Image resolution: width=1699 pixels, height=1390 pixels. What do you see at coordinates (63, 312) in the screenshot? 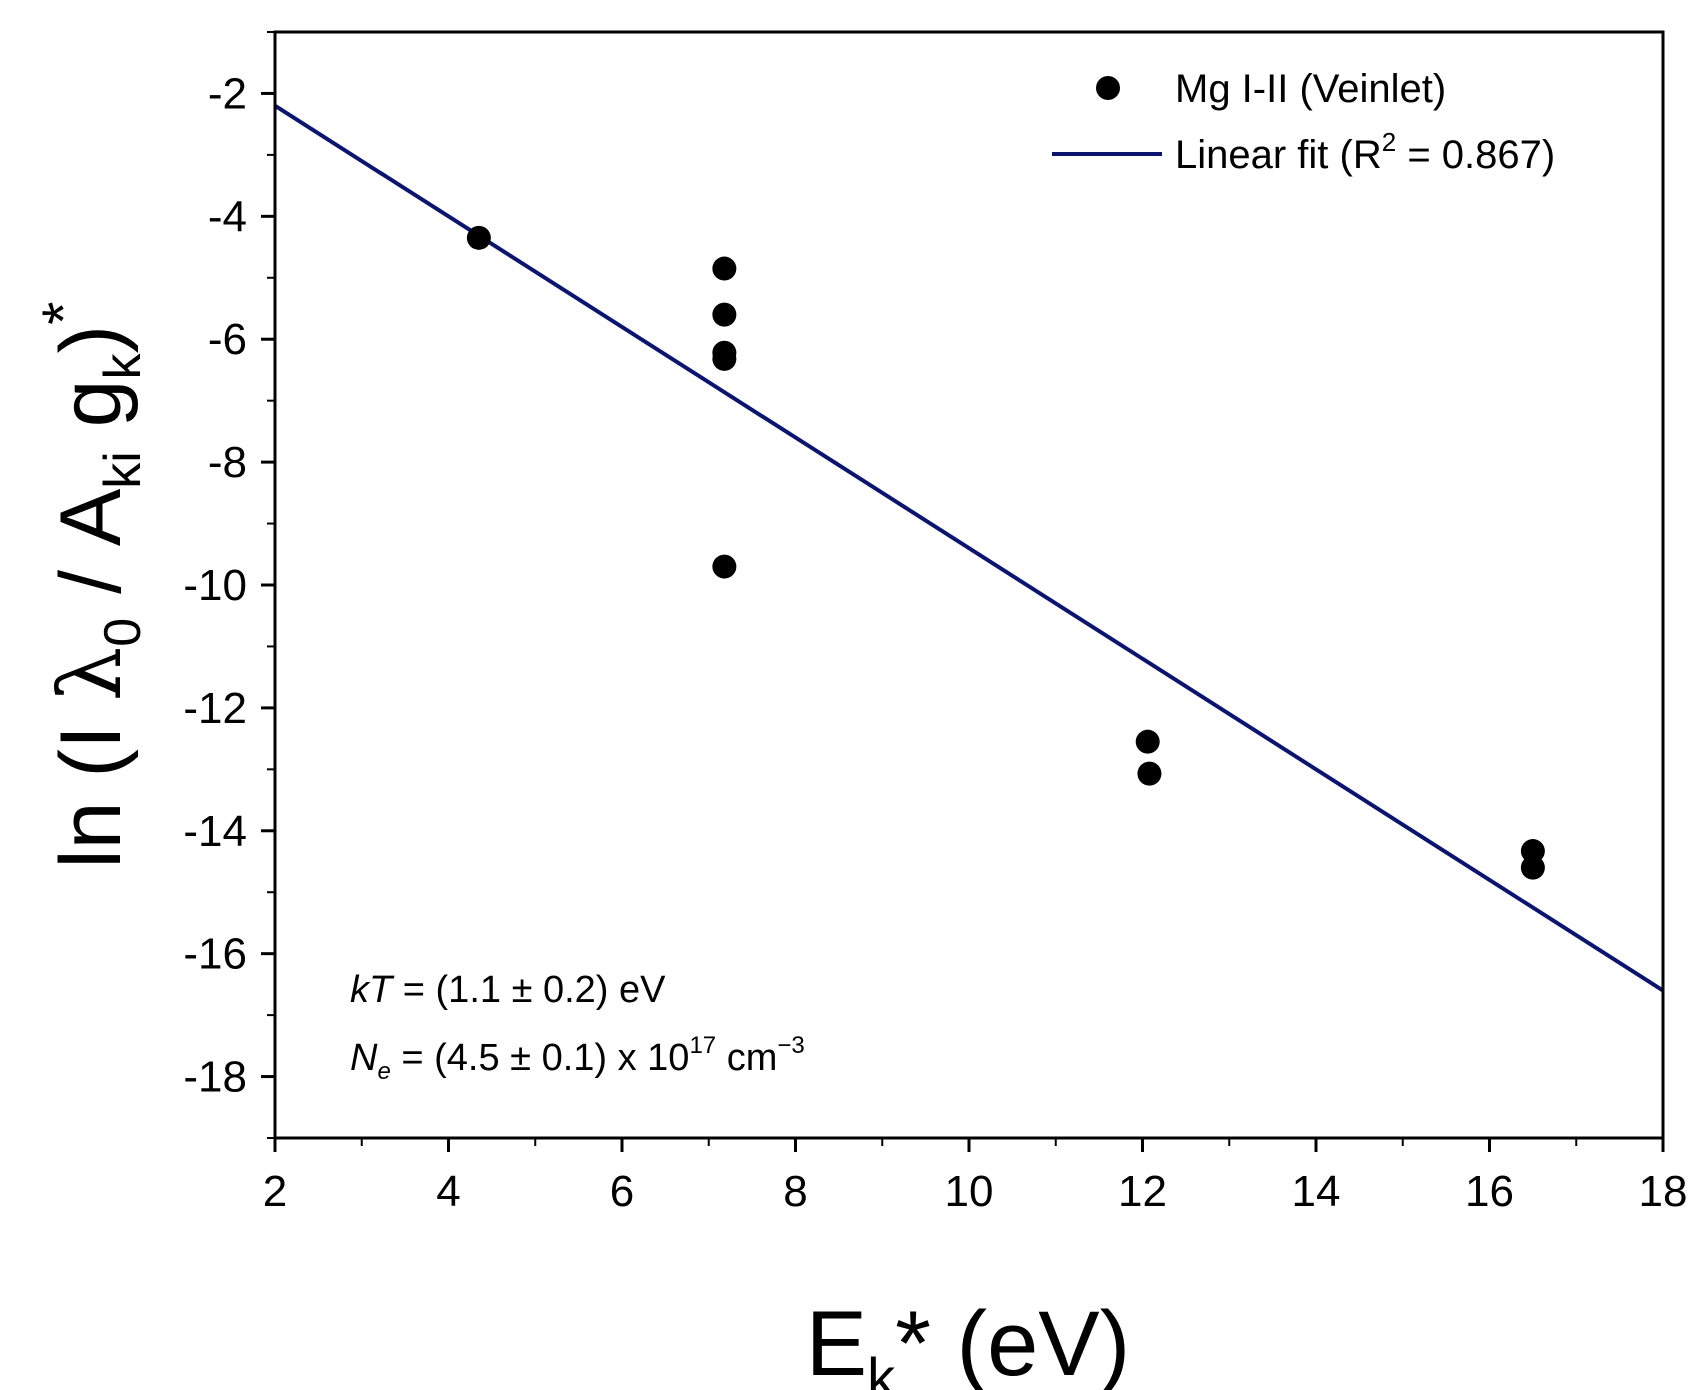
I see `y-title-sup: *` at bounding box center [63, 312].